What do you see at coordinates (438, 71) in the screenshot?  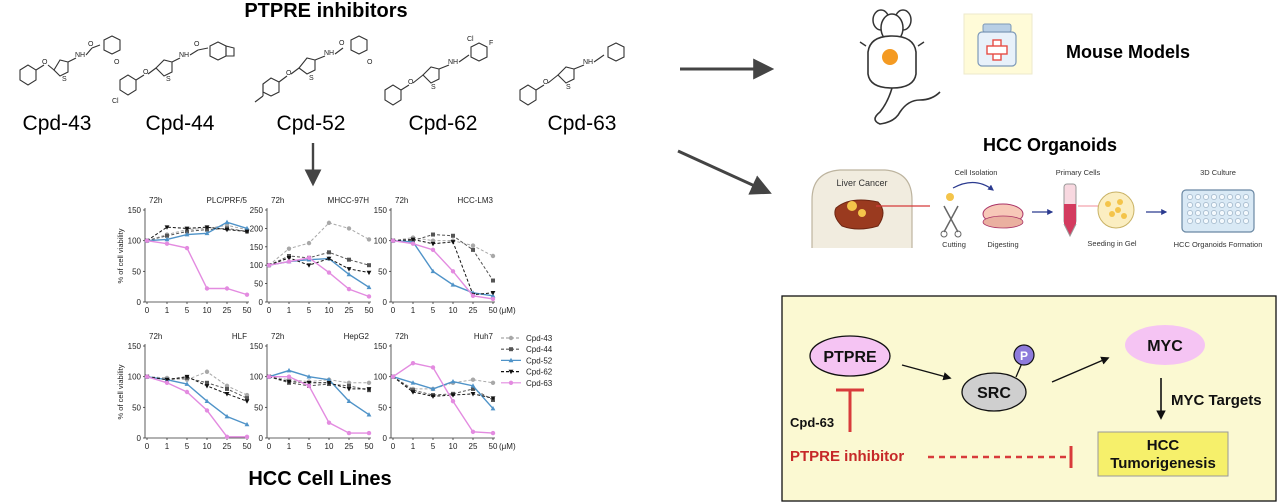 I see `structure-cpd-62: O S NH Cl F` at bounding box center [438, 71].